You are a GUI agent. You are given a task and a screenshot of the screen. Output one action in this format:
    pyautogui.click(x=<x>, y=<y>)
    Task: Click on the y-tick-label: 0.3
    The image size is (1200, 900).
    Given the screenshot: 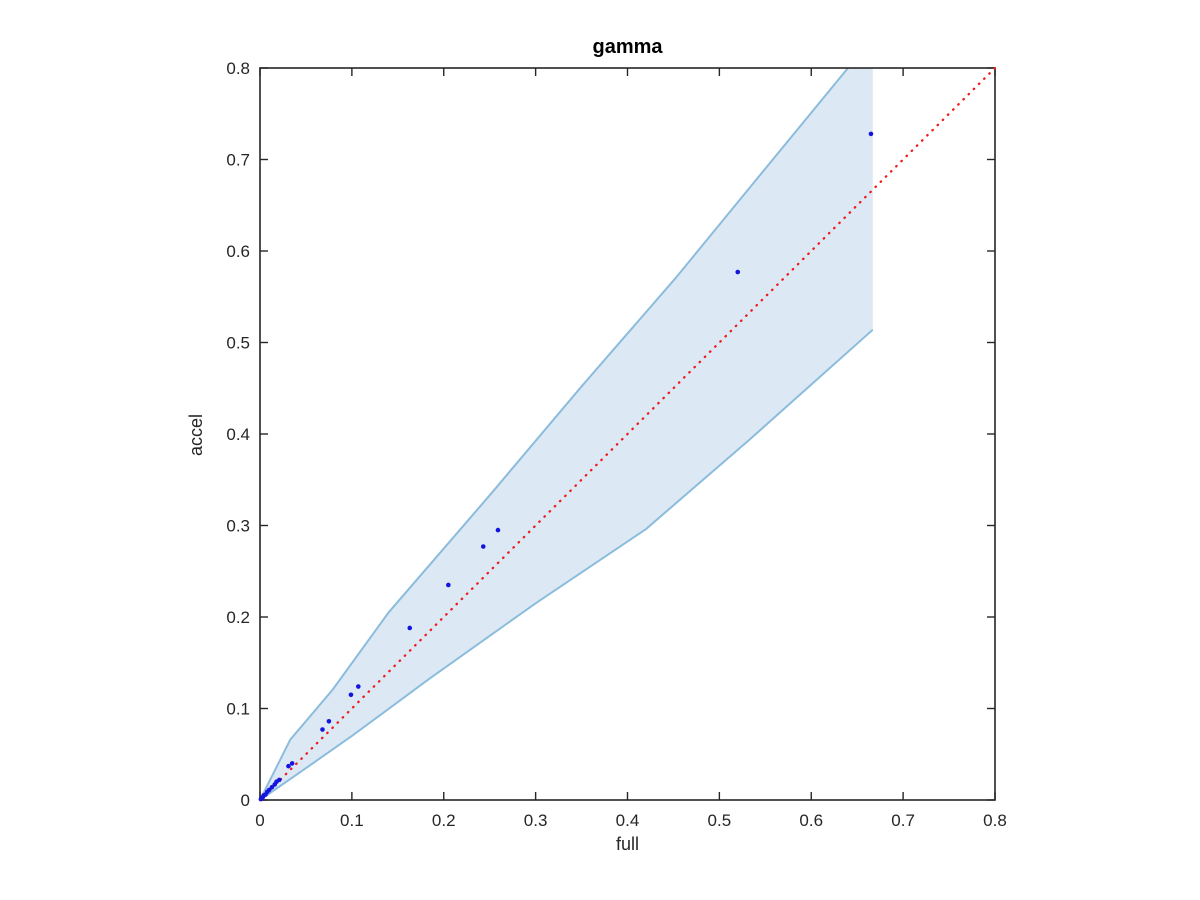 What is the action you would take?
    pyautogui.click(x=238, y=526)
    